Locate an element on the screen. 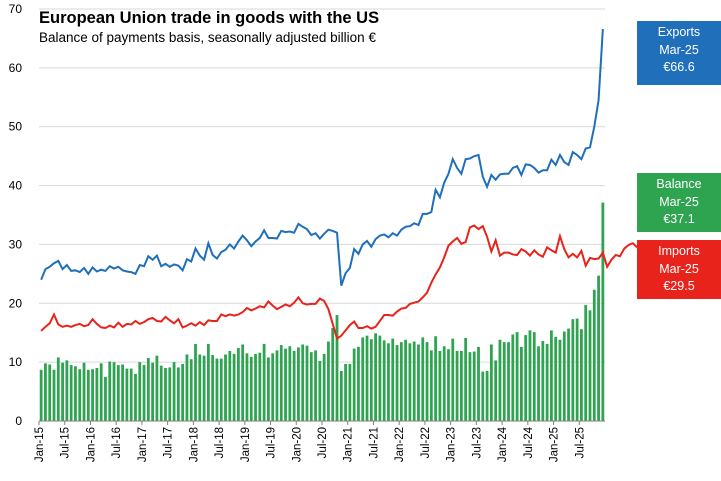  imports-callout-date: Mar-25 is located at coordinates (679, 268).